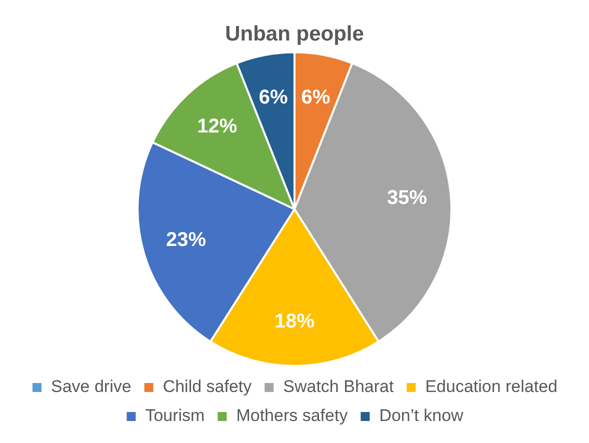  What do you see at coordinates (217, 126) in the screenshot?
I see `data-label: 12%` at bounding box center [217, 126].